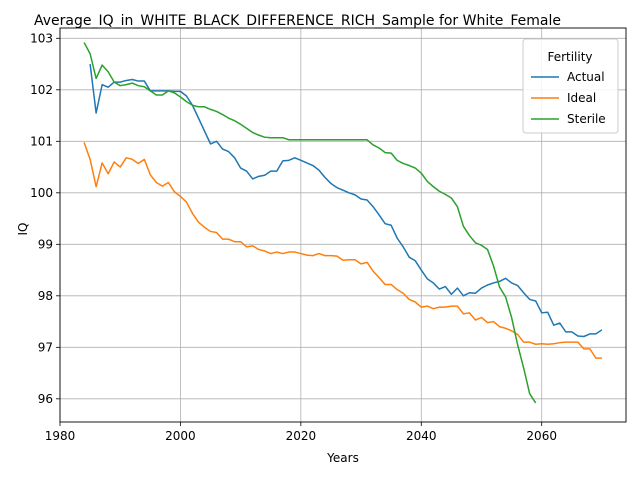  What do you see at coordinates (180, 436) in the screenshot?
I see `x-tick-label: 2000` at bounding box center [180, 436].